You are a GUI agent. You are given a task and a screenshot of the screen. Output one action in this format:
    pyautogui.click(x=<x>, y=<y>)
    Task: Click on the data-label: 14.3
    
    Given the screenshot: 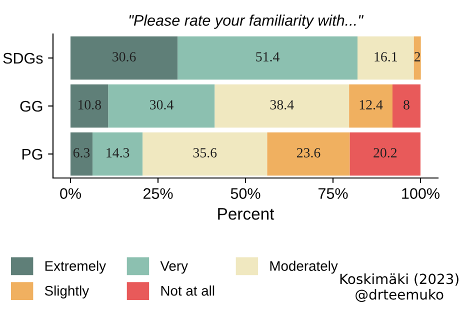 What is the action you would take?
    pyautogui.click(x=118, y=153)
    